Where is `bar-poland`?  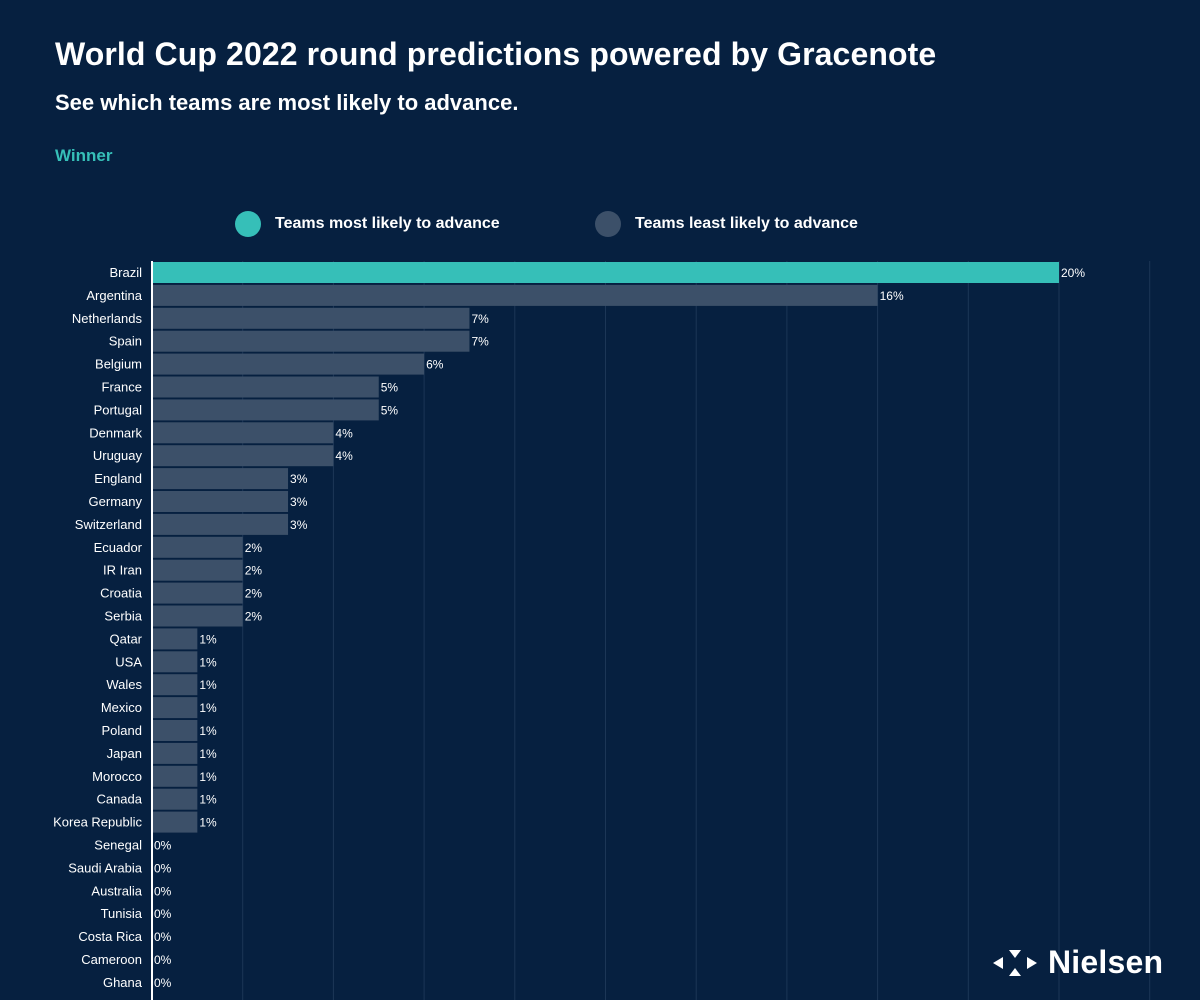 bar-poland is located at coordinates (175, 730).